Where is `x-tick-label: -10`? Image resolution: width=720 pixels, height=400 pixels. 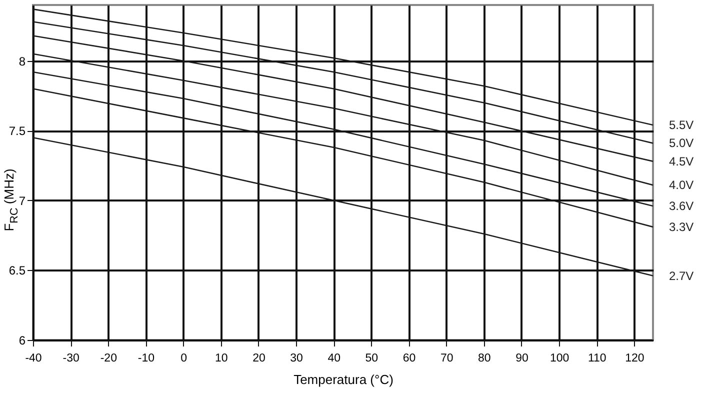
x-tick-label: -10 is located at coordinates (146, 358).